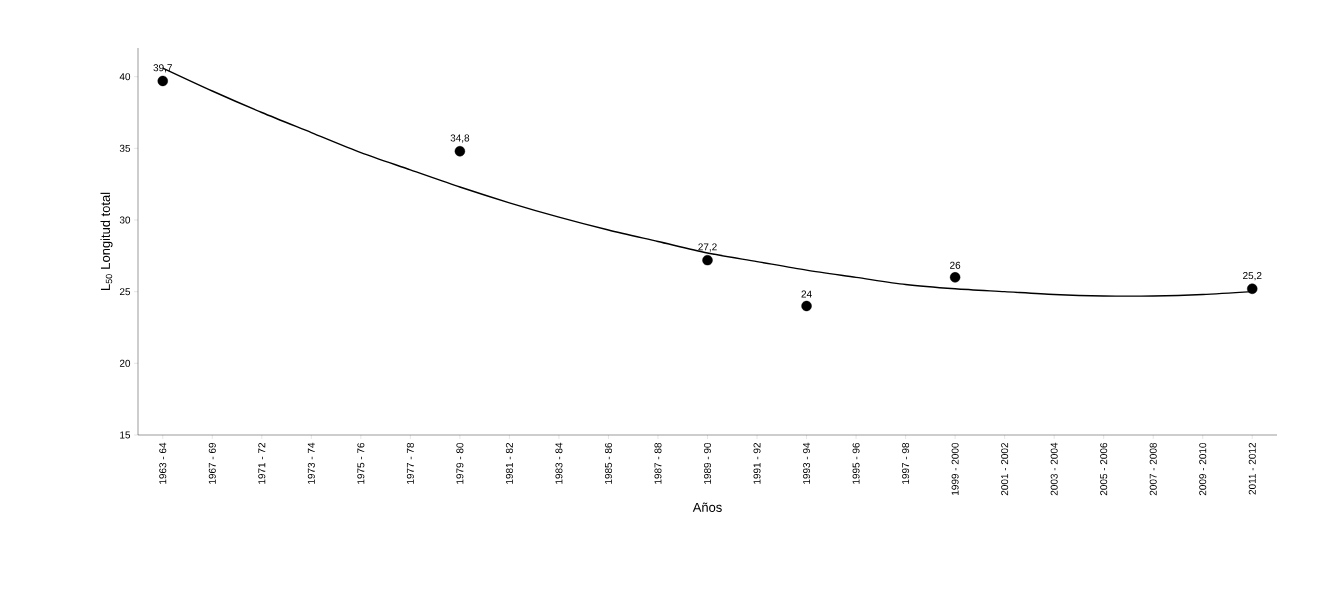 This screenshot has width=1325, height=589. I want to click on x-tick-label: 1975 - 76, so click(361, 463).